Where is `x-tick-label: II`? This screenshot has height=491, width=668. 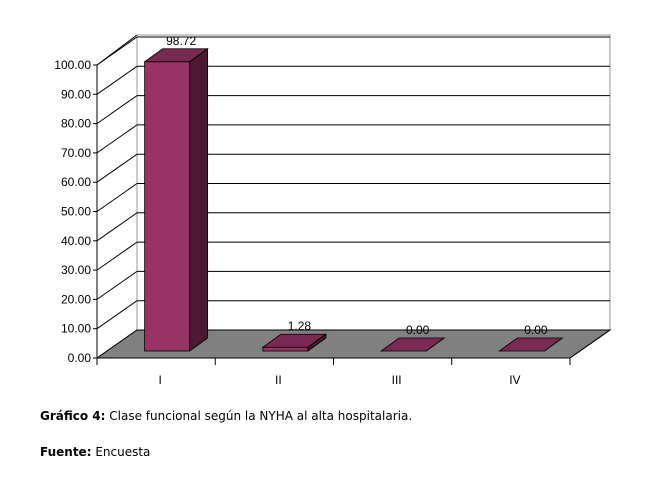
x-tick-label: II is located at coordinates (278, 380).